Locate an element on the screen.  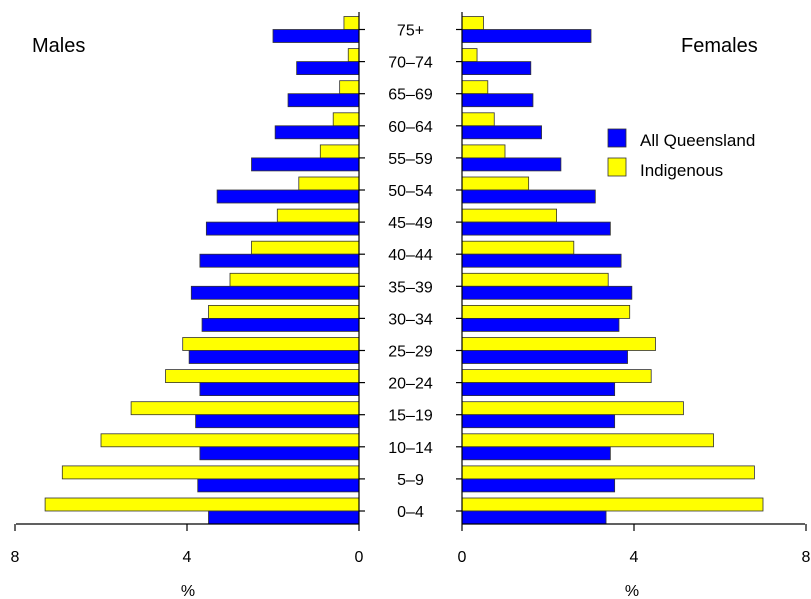
age-group-label-15-19: 15–19 is located at coordinates (410, 416).